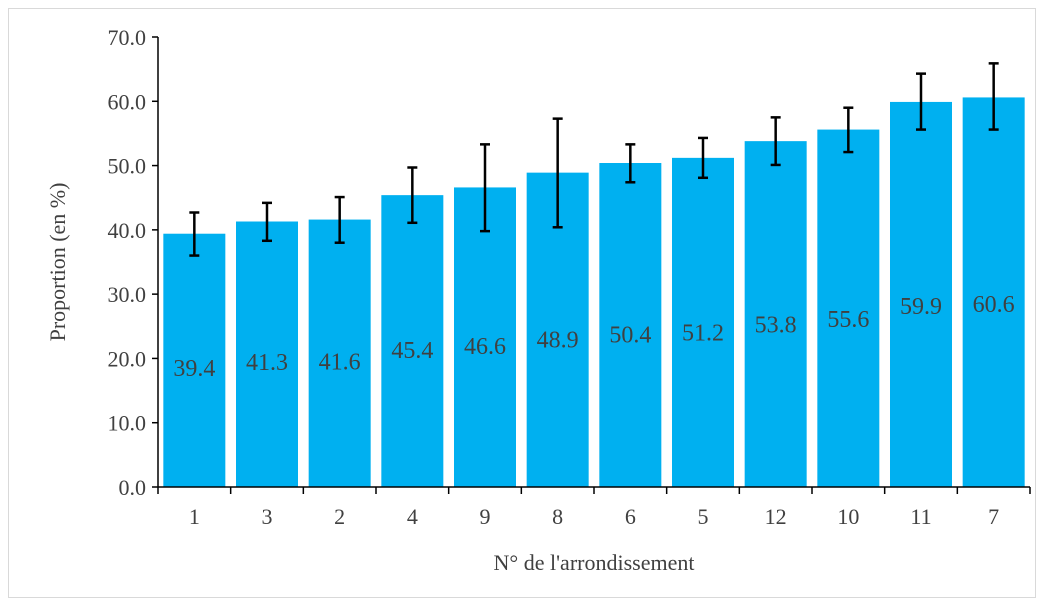 Image resolution: width=1045 pixels, height=606 pixels. What do you see at coordinates (485, 516) in the screenshot?
I see `x-tick-label: 9` at bounding box center [485, 516].